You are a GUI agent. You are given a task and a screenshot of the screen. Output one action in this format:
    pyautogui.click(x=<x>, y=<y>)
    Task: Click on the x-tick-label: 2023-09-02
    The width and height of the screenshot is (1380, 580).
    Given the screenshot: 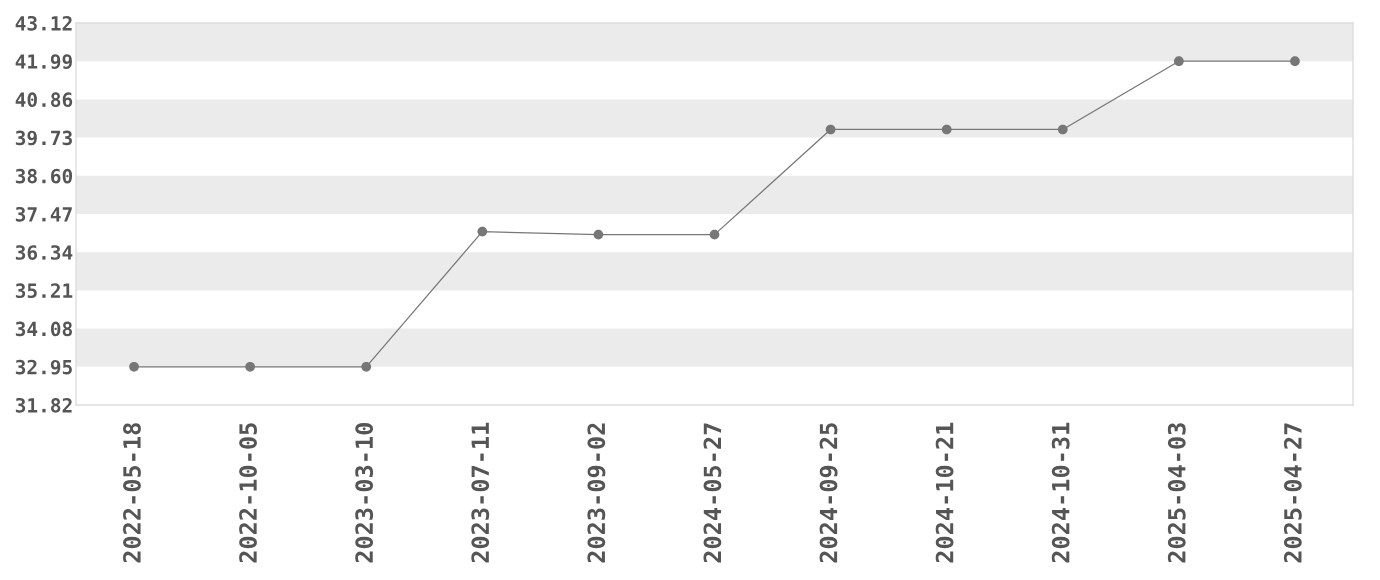 What is the action you would take?
    pyautogui.click(x=596, y=493)
    